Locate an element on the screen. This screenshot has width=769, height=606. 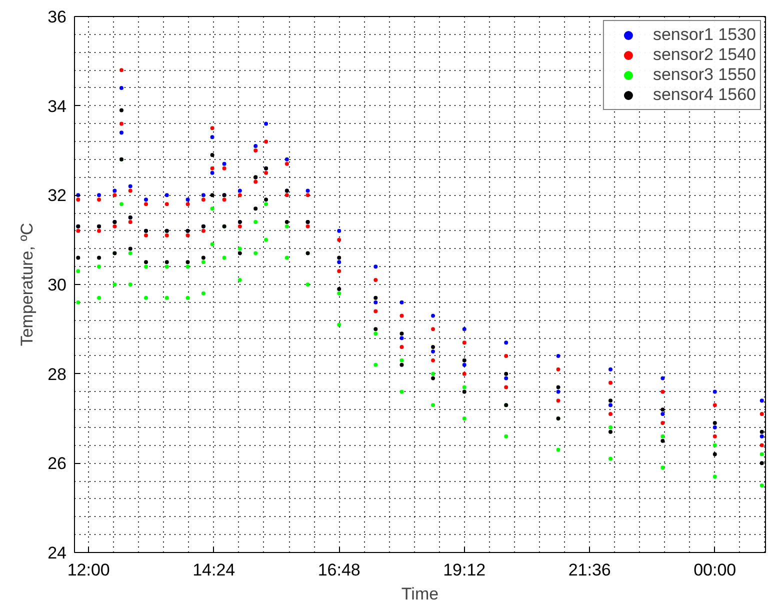
legend-label: sensor2 1540 is located at coordinates (704, 55).